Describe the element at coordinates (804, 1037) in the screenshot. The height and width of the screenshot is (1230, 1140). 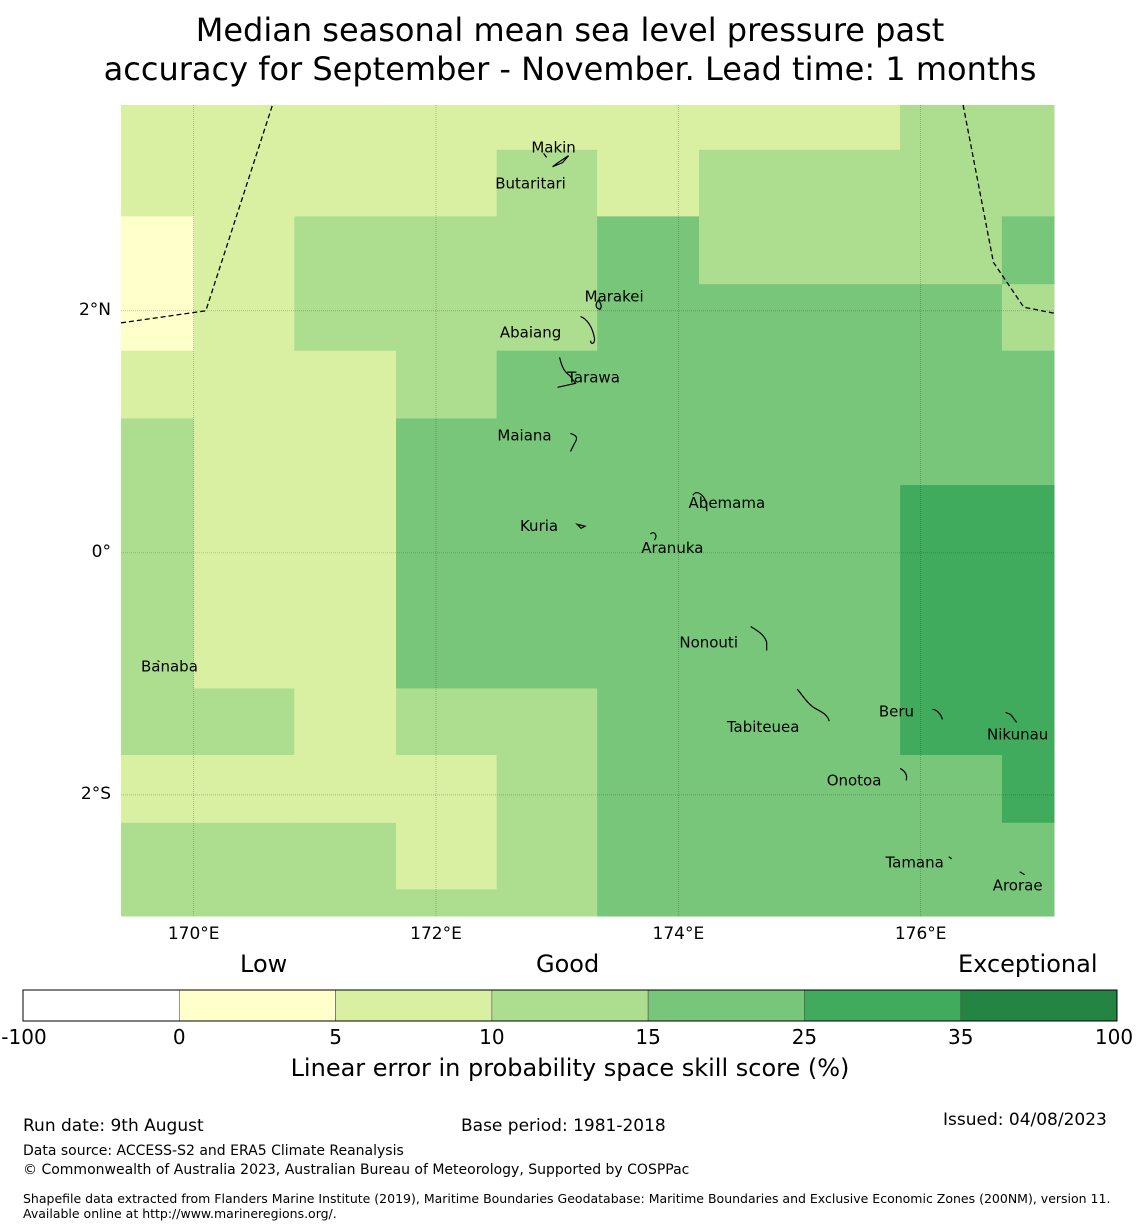
I see `colorbar-tick-label: 25` at that location.